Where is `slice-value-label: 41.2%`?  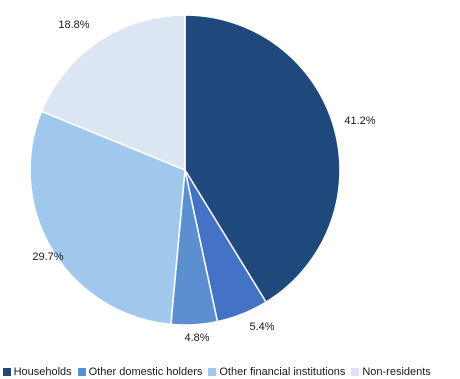
slice-value-label: 41.2% is located at coordinates (359, 121).